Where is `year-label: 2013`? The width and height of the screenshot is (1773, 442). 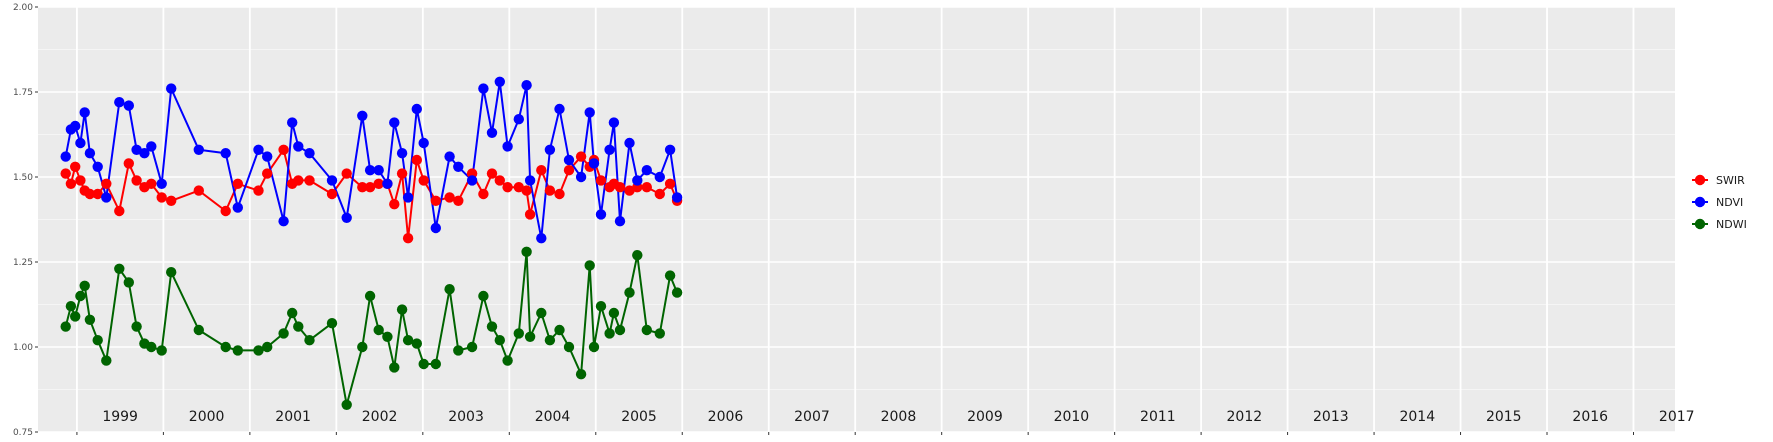
year-label: 2013 is located at coordinates (1331, 417).